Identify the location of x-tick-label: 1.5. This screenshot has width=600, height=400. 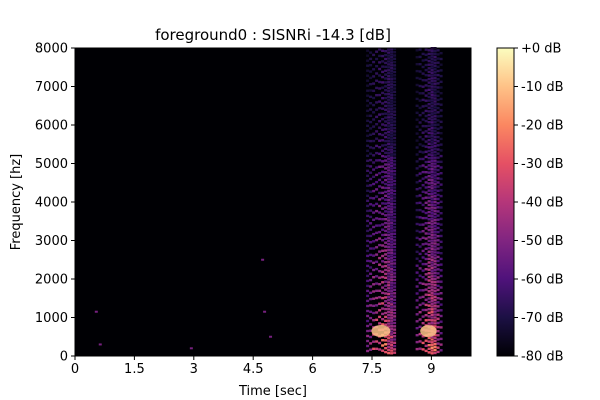
(134, 369).